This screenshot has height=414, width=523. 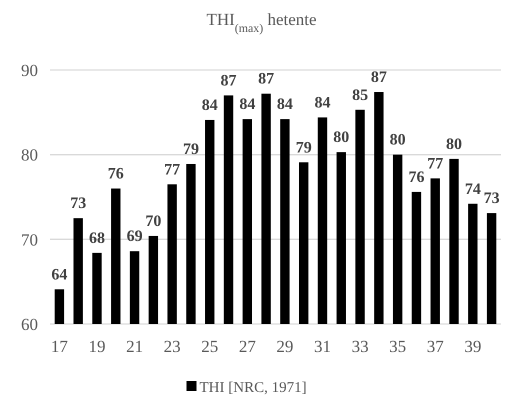 I want to click on x-tick-label: 23, so click(x=172, y=346).